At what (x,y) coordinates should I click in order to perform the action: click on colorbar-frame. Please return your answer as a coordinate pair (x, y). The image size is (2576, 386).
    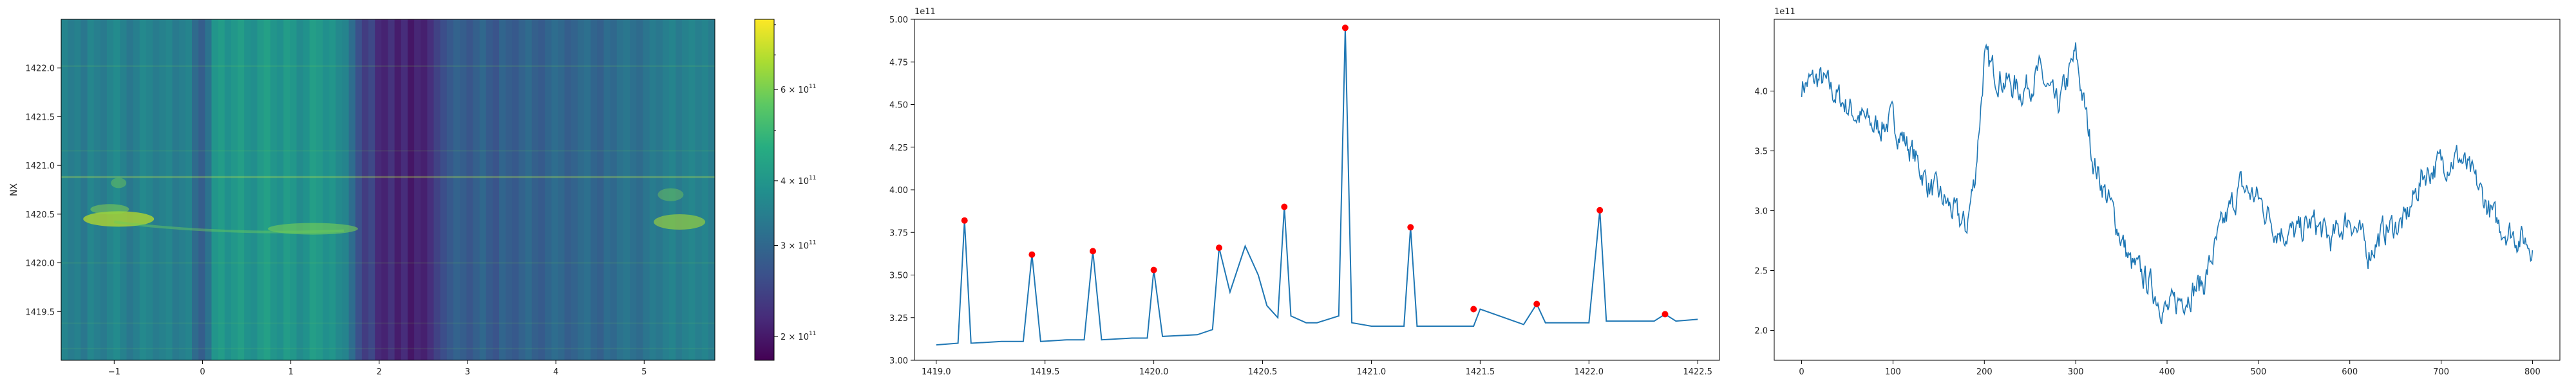
    Looking at the image, I should click on (764, 190).